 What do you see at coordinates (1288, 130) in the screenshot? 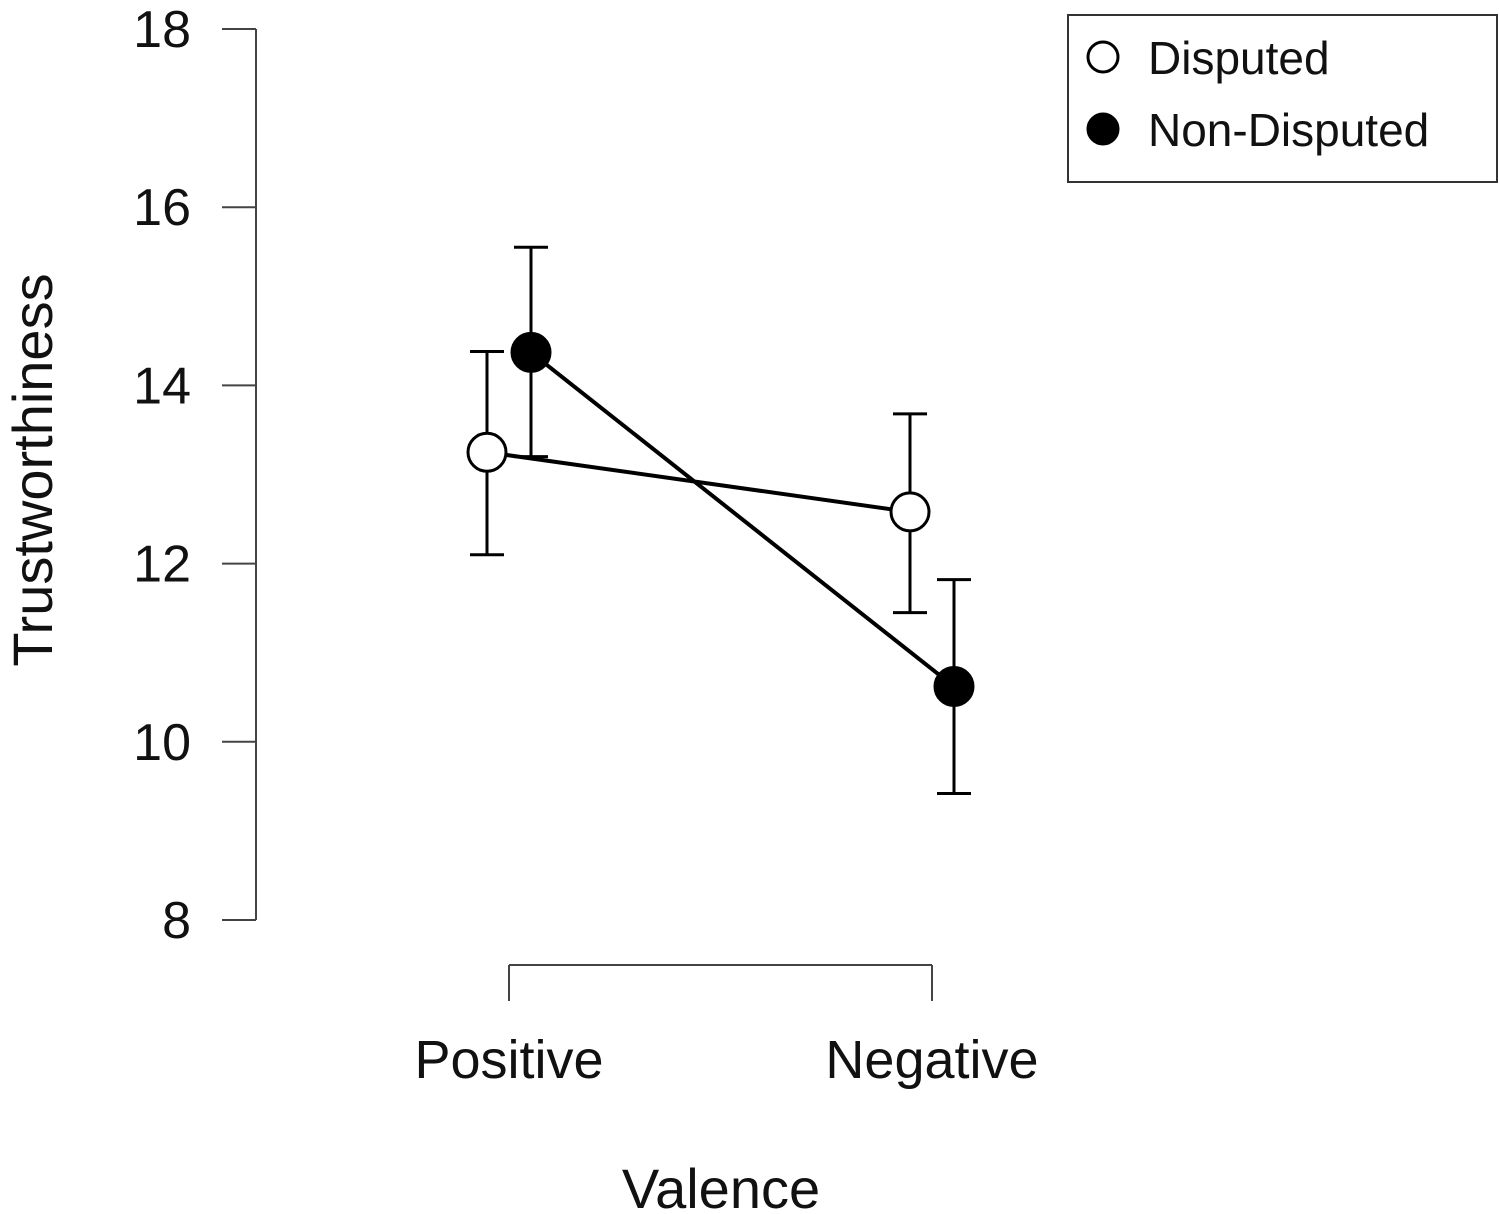
I see `legend-label-non-disputed: Non-Disputed` at bounding box center [1288, 130].